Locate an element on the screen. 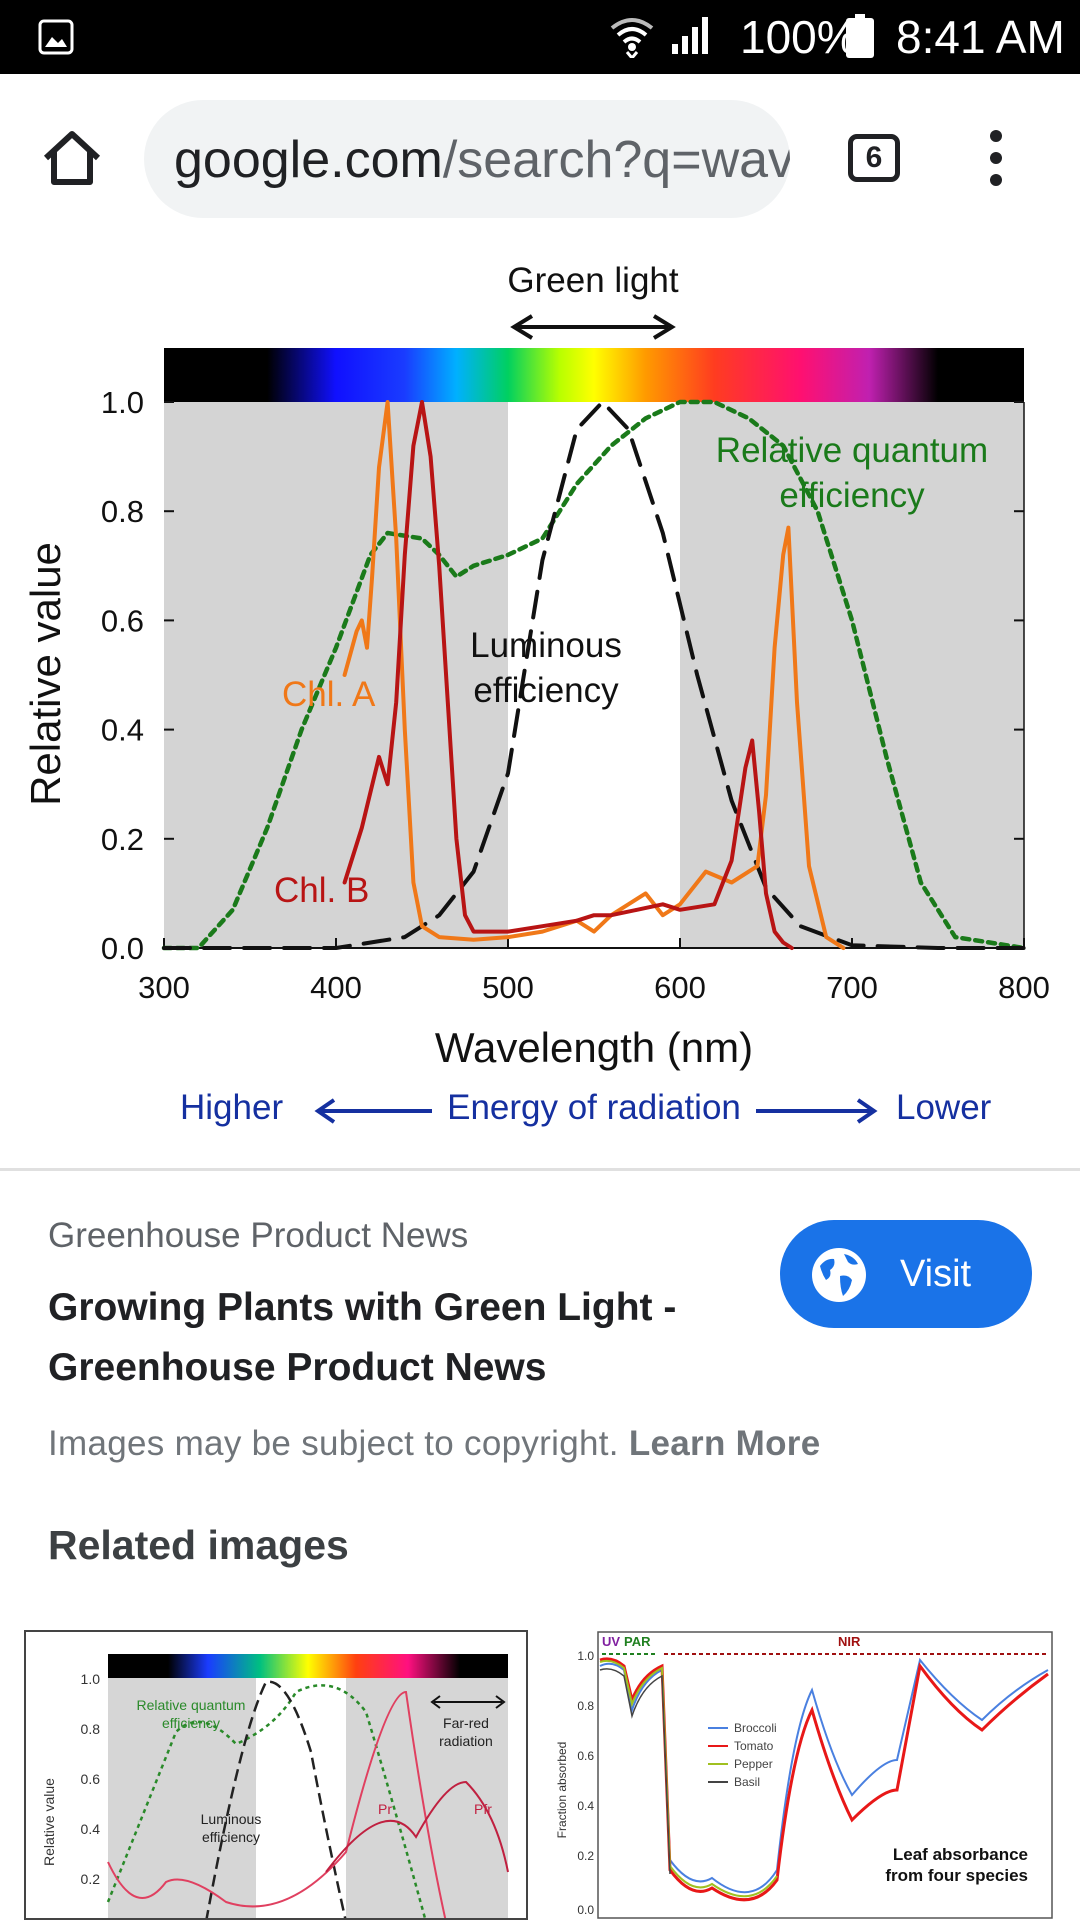 Image resolution: width=1080 pixels, height=1920 pixels. thumb2-caption-line2: from four species is located at coordinates (956, 1875).